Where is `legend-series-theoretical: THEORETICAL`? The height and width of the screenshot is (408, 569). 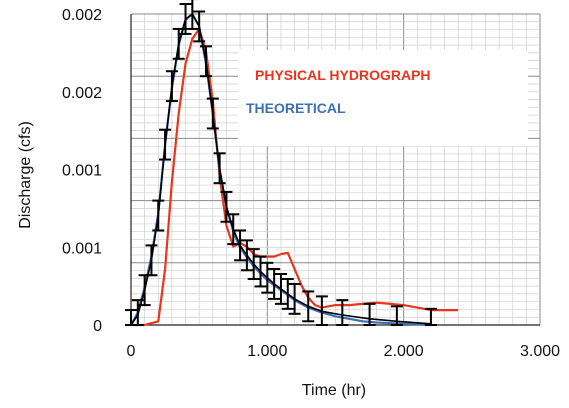 legend-series-theoretical: THEORETICAL is located at coordinates (296, 108).